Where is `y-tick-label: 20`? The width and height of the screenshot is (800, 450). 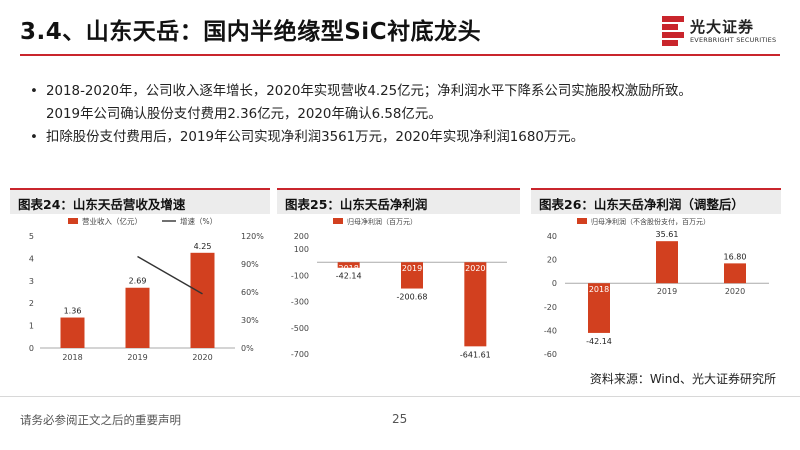 y-tick-label: 20 is located at coordinates (552, 260).